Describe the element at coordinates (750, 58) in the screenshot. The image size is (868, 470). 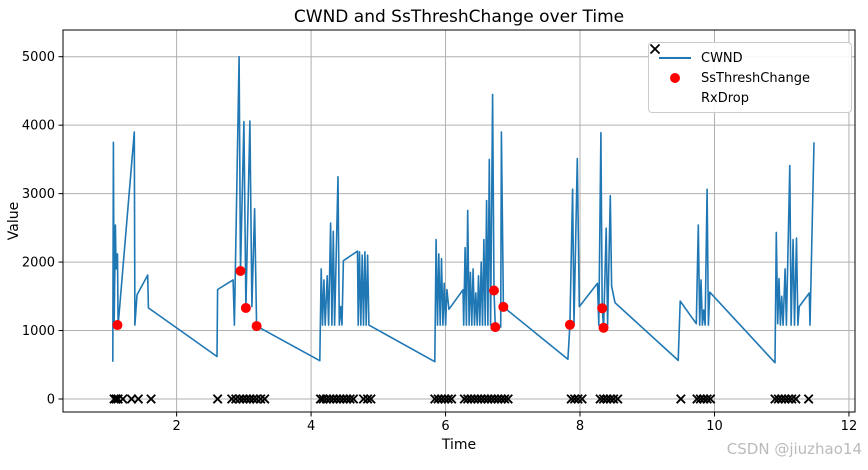
I see `legend-item-cwnd: CWND` at that location.